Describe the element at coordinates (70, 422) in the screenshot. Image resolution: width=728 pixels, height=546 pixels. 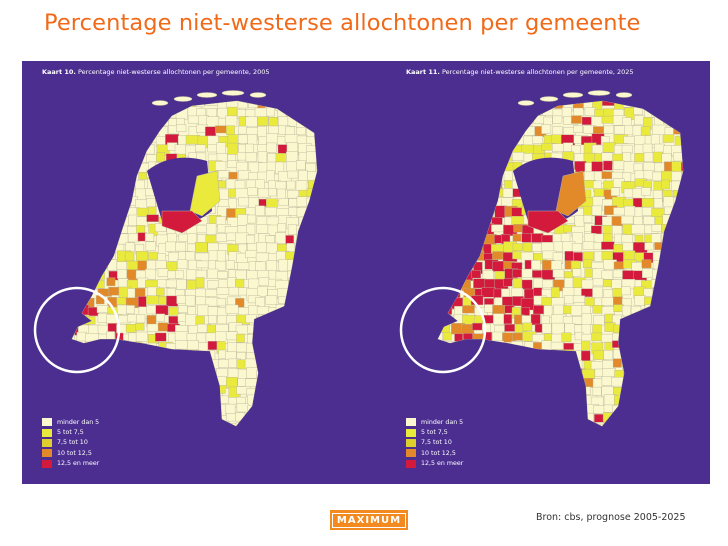
I see `legend-item: minder dan 5` at that location.